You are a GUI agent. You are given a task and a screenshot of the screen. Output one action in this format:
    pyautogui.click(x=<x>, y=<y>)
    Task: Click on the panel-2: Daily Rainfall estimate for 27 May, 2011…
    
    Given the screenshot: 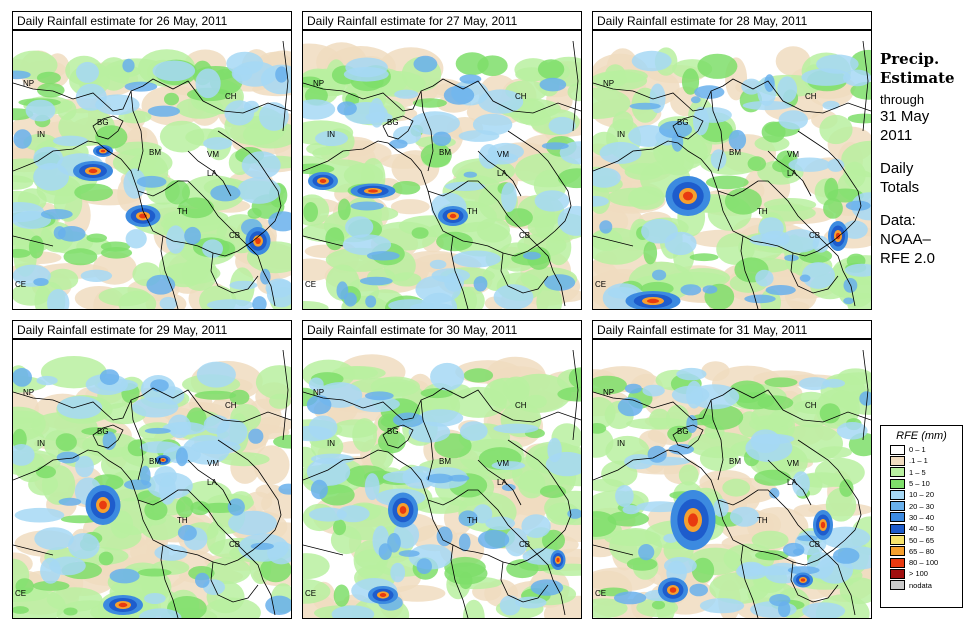 What is the action you would take?
    pyautogui.click(x=443, y=161)
    